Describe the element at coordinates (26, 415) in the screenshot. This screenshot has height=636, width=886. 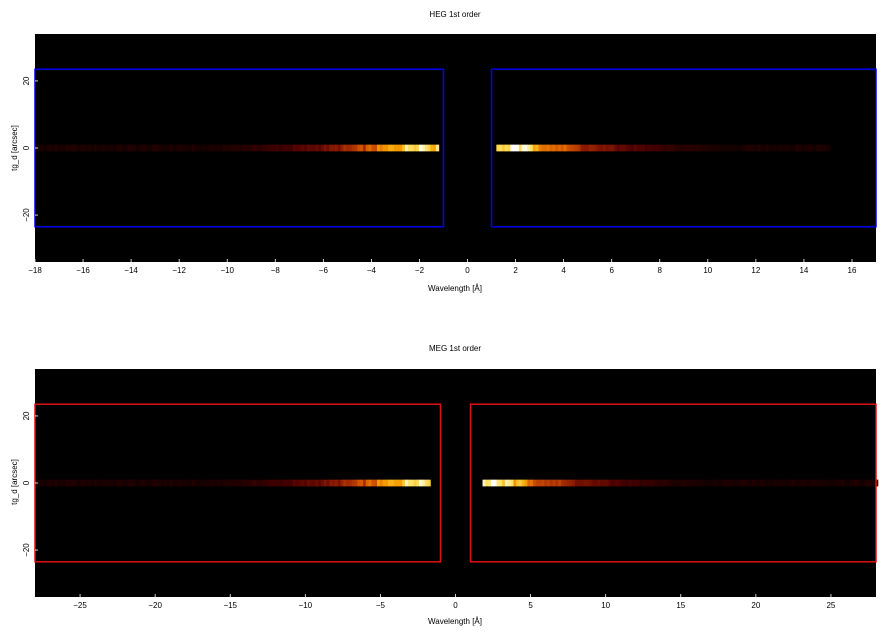
I see `y-tick-label: 20` at that location.